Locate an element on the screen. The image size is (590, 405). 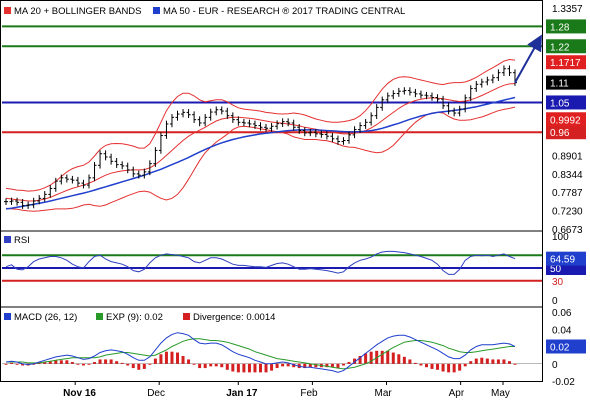
x-tick-label-1: Dec is located at coordinates (156, 393).